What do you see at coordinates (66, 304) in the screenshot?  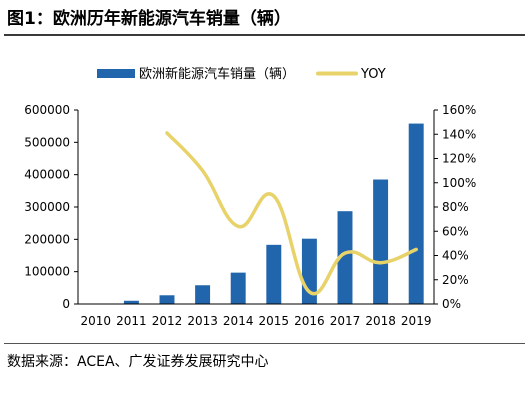 I see `left-tick-label: 0` at bounding box center [66, 304].